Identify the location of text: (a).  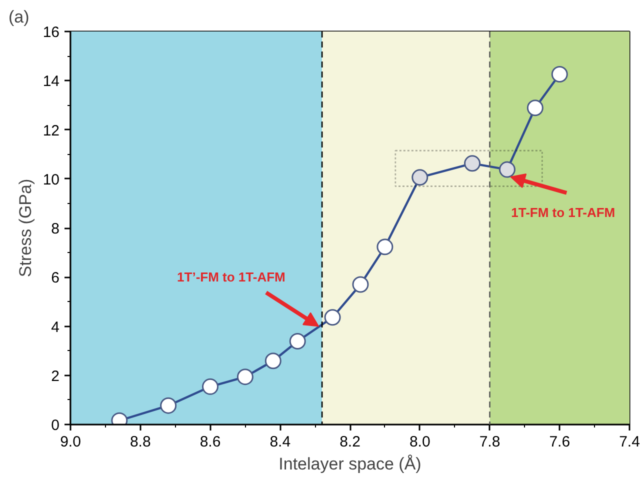
(19, 17).